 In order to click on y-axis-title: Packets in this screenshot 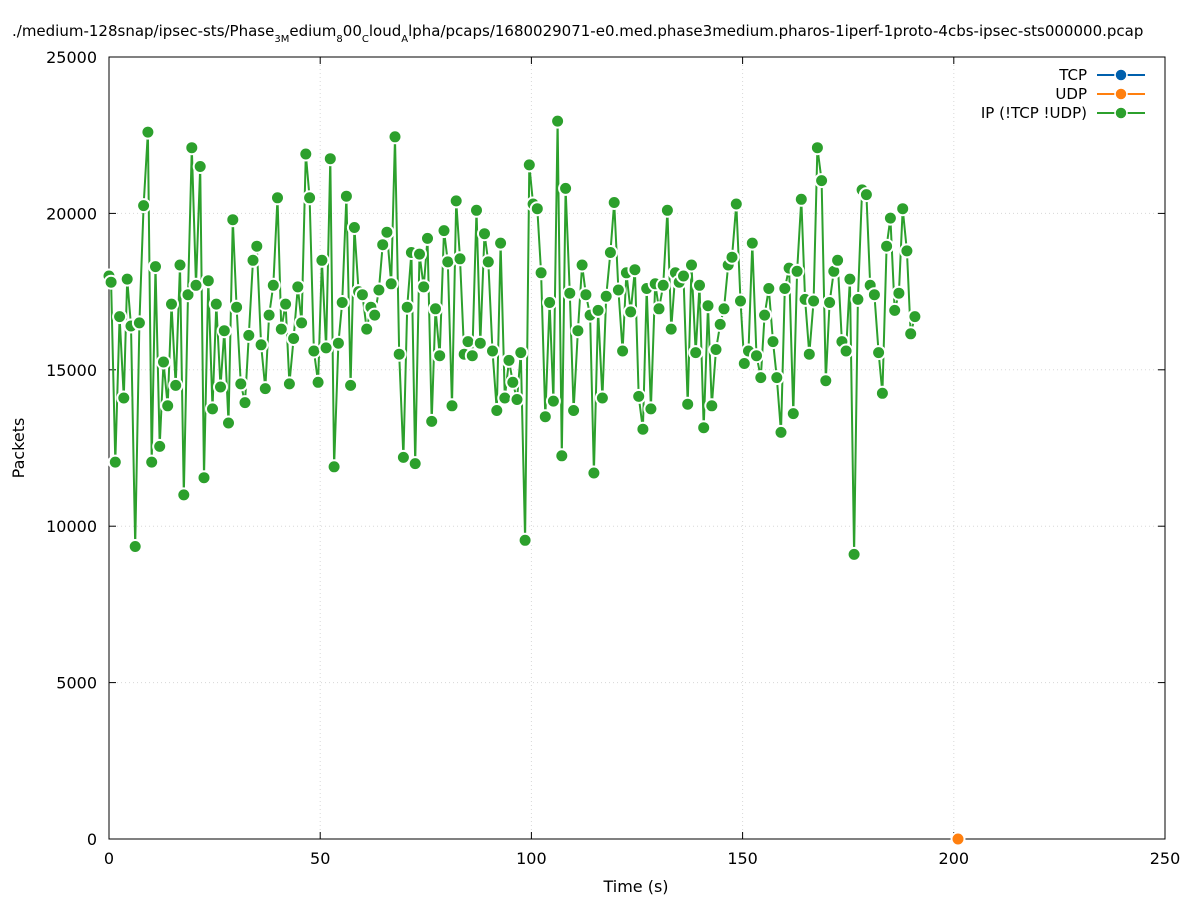, I will do `click(18, 448)`.